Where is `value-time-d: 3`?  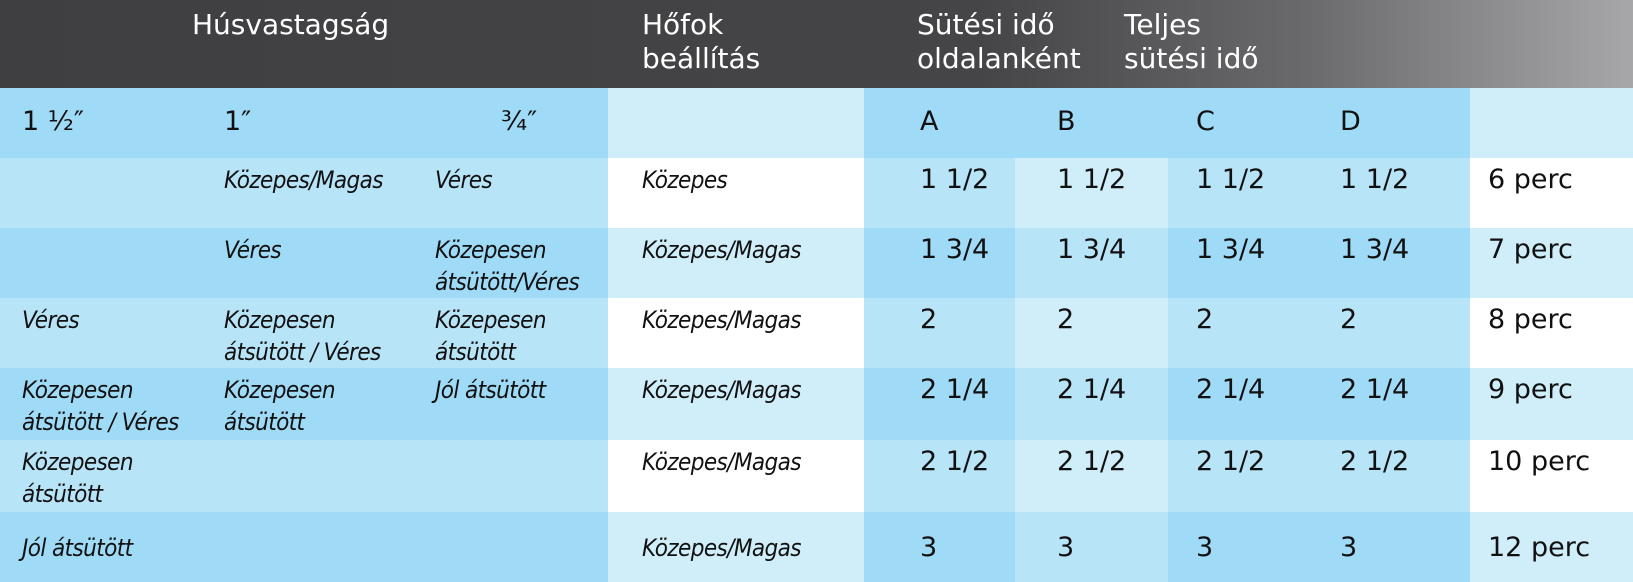 value-time-d: 3 is located at coordinates (1349, 547).